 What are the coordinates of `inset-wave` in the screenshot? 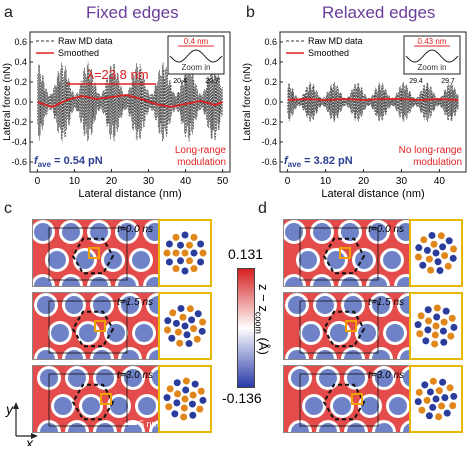 It's located at (196, 56).